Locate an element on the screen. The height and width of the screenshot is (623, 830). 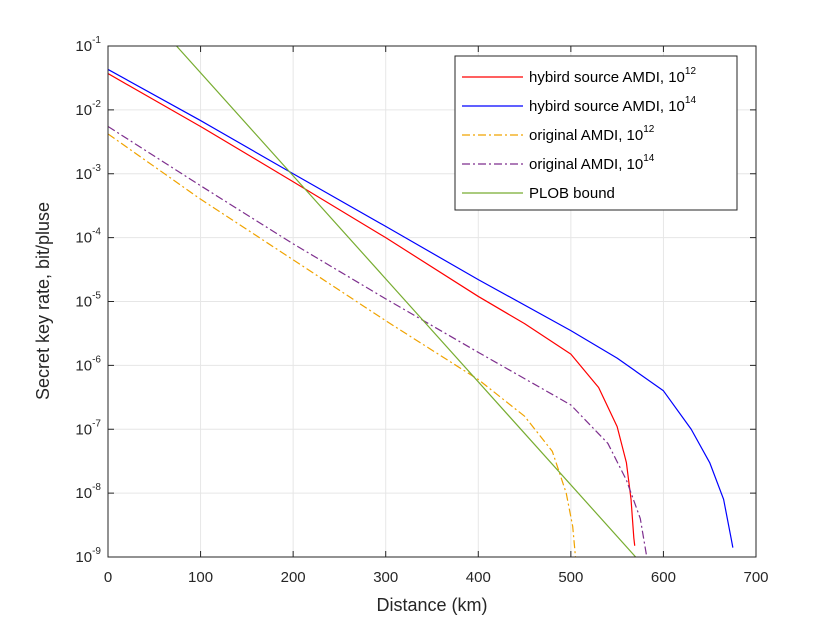
legend-label-4: original AMDI, 1014 is located at coordinates (592, 163).